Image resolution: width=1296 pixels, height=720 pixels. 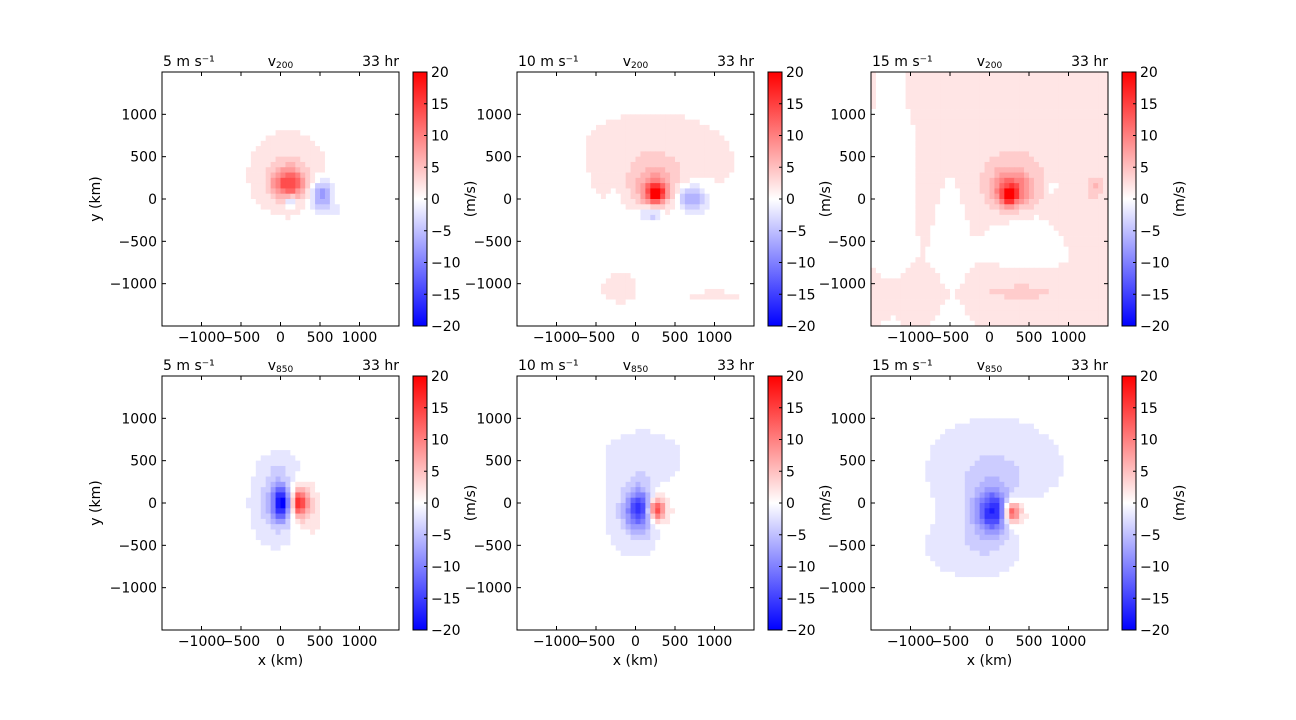 What do you see at coordinates (189, 62) in the screenshot?
I see `panel-left-title: 5 m s⁻¹` at bounding box center [189, 62].